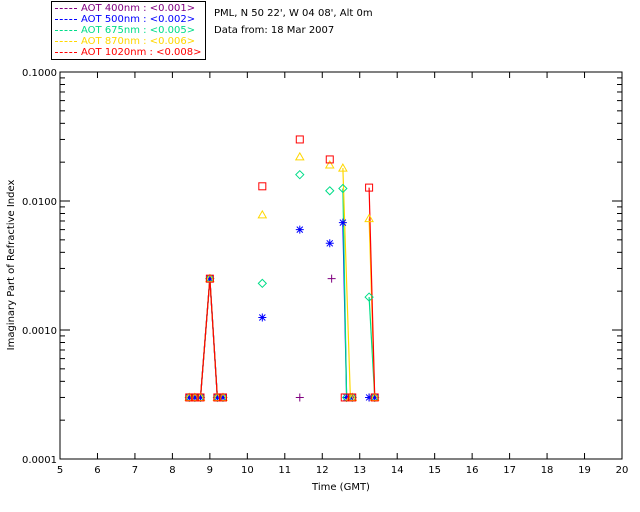  I want to click on legend-item-870nm: AOT 870nm : <0.006>, so click(125, 42).